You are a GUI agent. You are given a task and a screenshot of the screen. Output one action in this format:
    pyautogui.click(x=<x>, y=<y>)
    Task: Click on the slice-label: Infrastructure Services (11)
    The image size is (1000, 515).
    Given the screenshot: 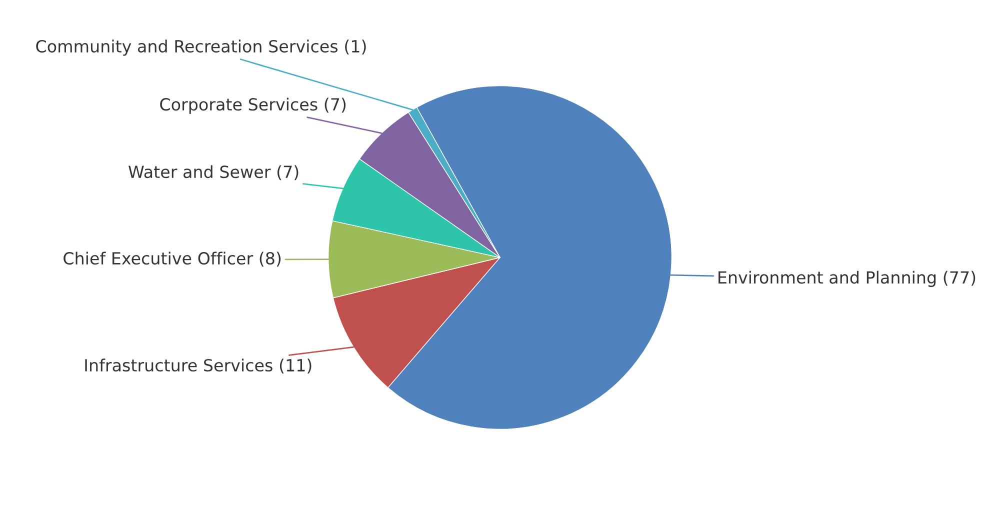 What is the action you would take?
    pyautogui.click(x=198, y=366)
    